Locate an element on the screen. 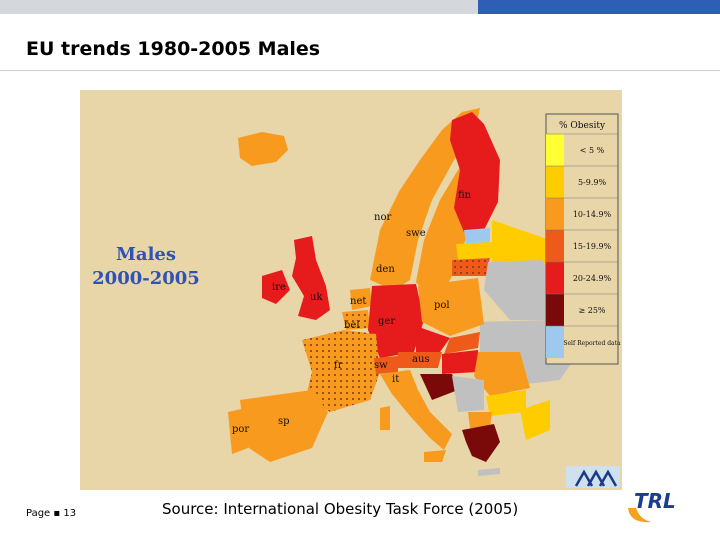 Image resolution: width=720 pixels, height=540 pixels. bosnia-serbia-region is located at coordinates (468, 394).